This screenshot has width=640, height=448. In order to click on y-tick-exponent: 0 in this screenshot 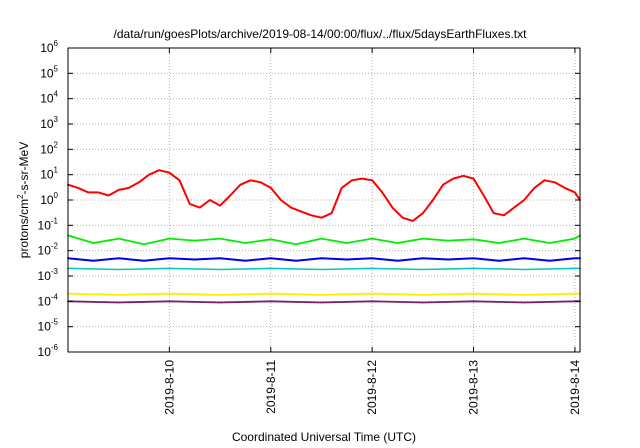, I will do `click(56, 195)`.